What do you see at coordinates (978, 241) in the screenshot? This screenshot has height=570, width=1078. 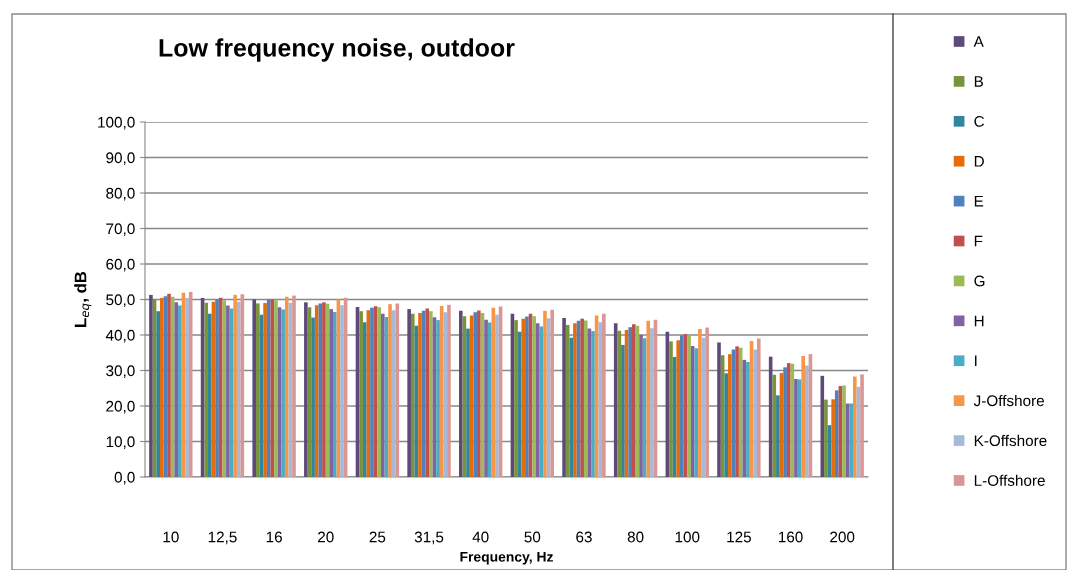 I see `legend-label: F` at bounding box center [978, 241].